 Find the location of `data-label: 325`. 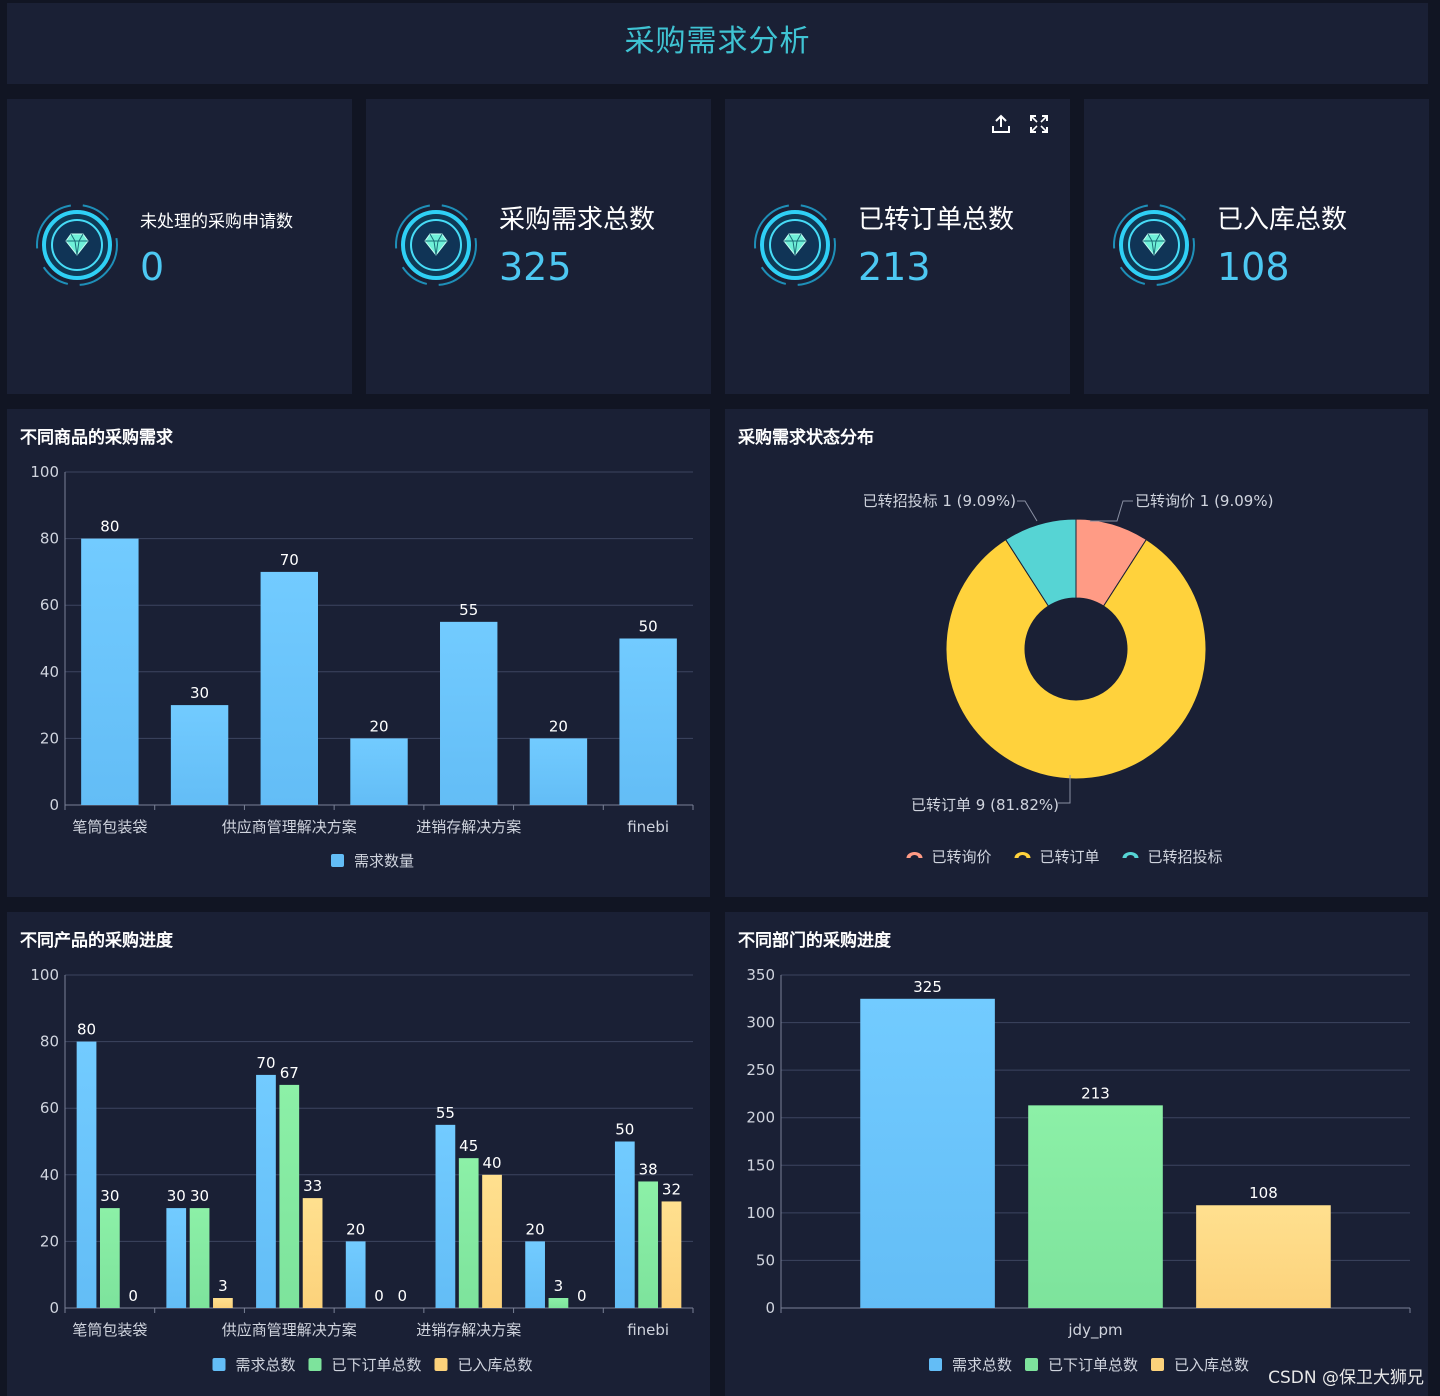

data-label: 325 is located at coordinates (927, 987).